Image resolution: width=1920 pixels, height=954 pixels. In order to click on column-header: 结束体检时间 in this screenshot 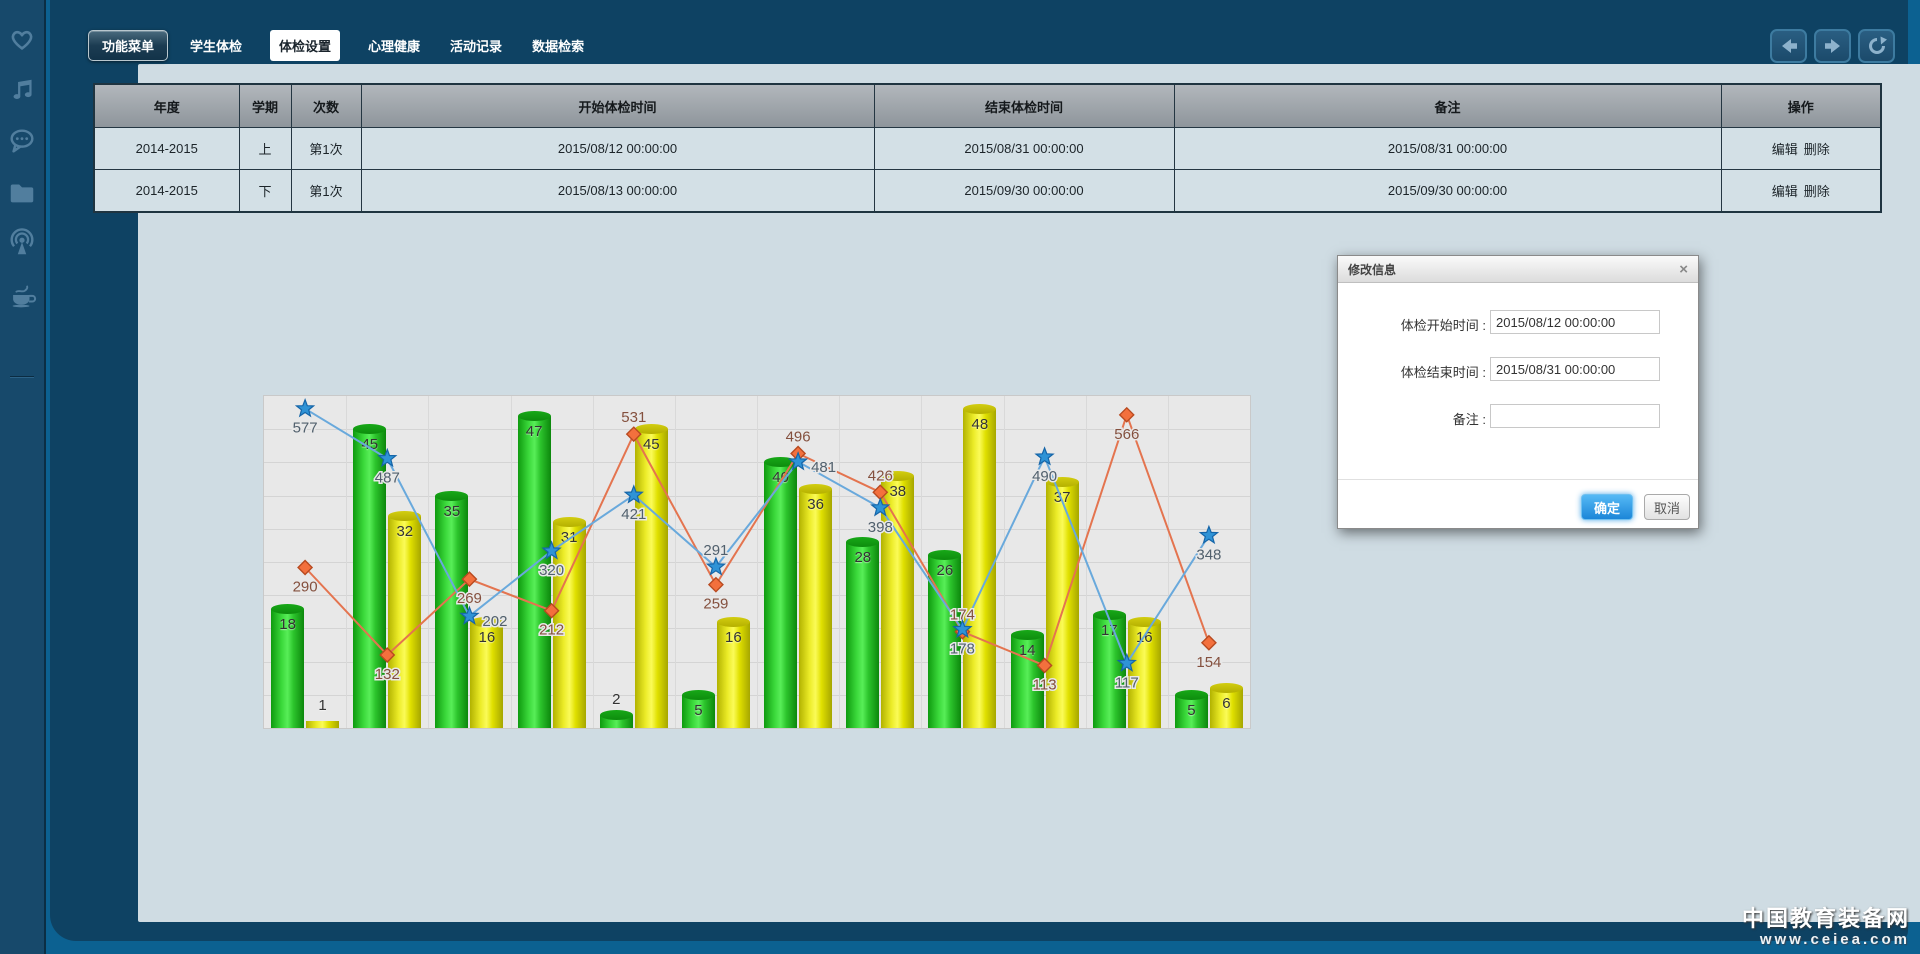, I will do `click(1024, 105)`.